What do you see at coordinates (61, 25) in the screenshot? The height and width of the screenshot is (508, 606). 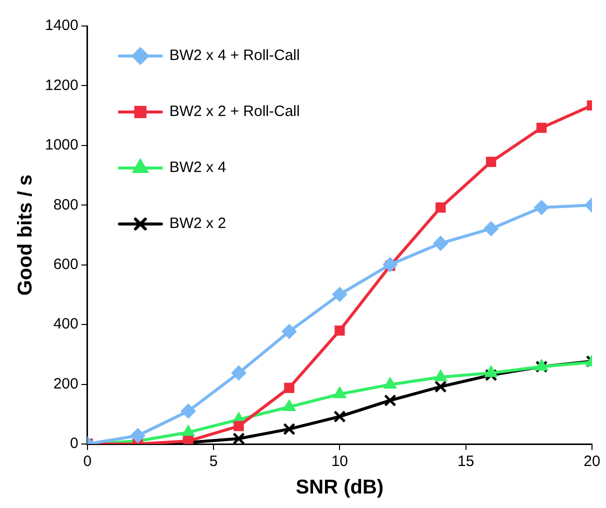 I see `y-tick-label: 1400` at bounding box center [61, 25].